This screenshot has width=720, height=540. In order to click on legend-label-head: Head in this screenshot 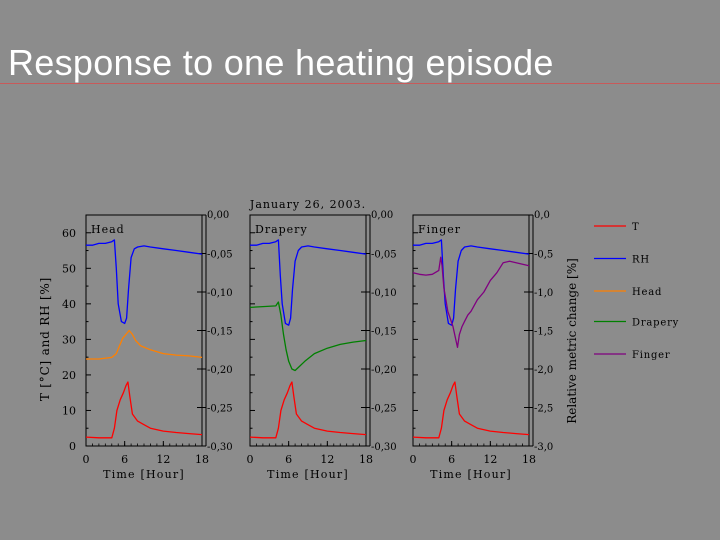, I will do `click(647, 292)`.